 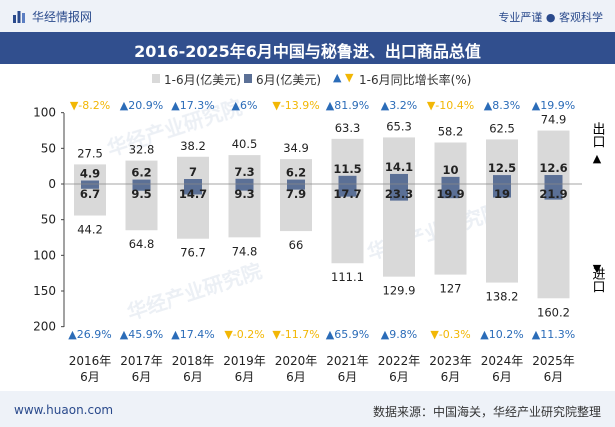 What do you see at coordinates (450, 334) in the screenshot?
I see `import-growth-label: ▼-0.3%` at bounding box center [450, 334].